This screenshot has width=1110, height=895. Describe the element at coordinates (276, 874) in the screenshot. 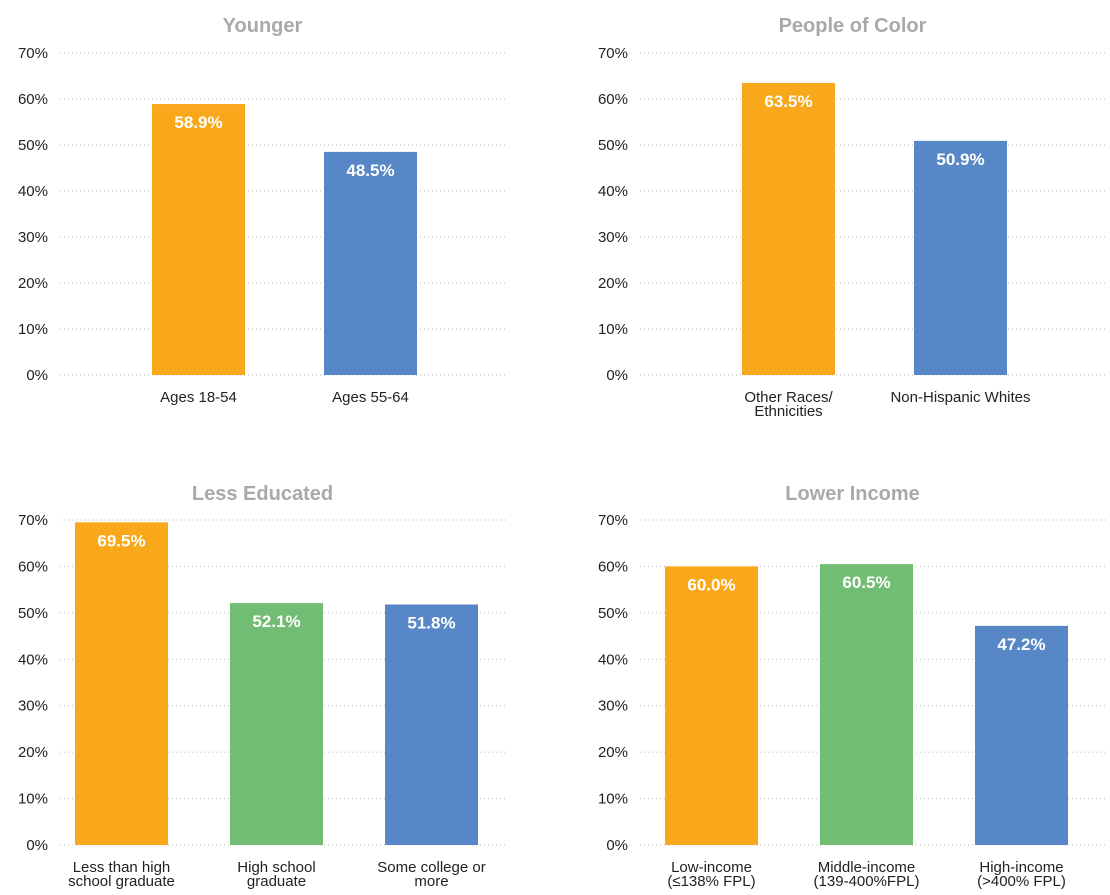

I see `x-tick-label: High school graduate` at that location.